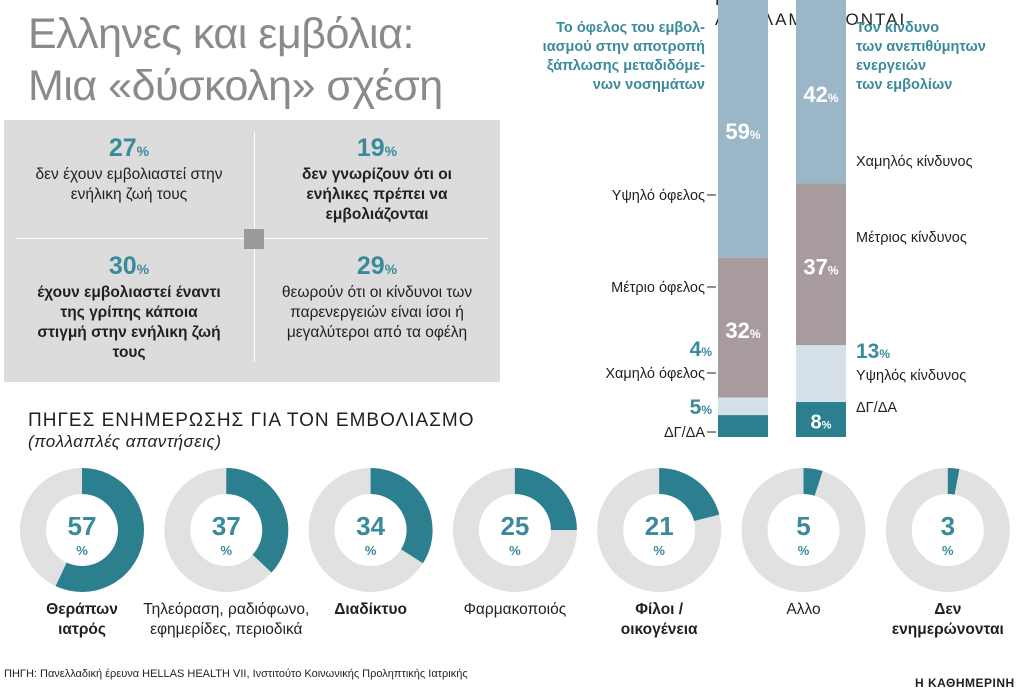 This screenshot has width=1024, height=694. Describe the element at coordinates (659, 526) in the screenshot. I see `donut-value: 21` at that location.